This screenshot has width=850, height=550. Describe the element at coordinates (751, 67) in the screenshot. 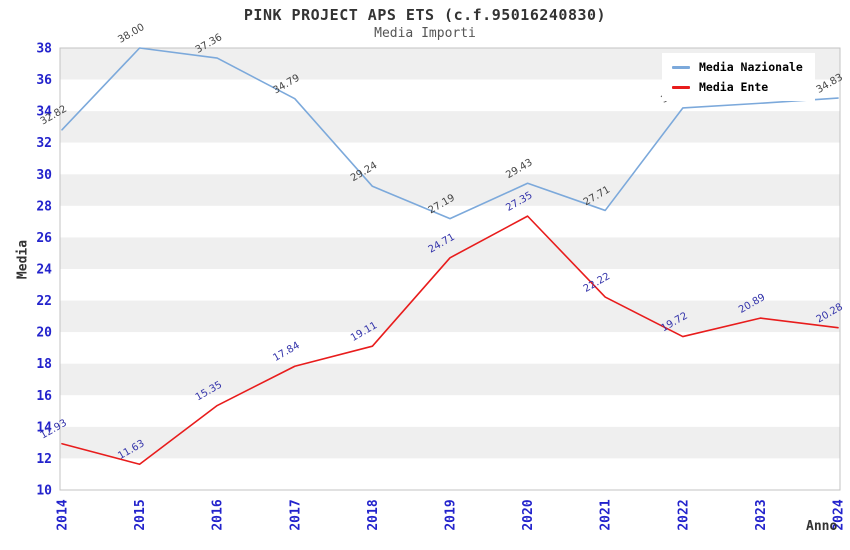

I see `legend-item-label: Media Nazionale` at that location.